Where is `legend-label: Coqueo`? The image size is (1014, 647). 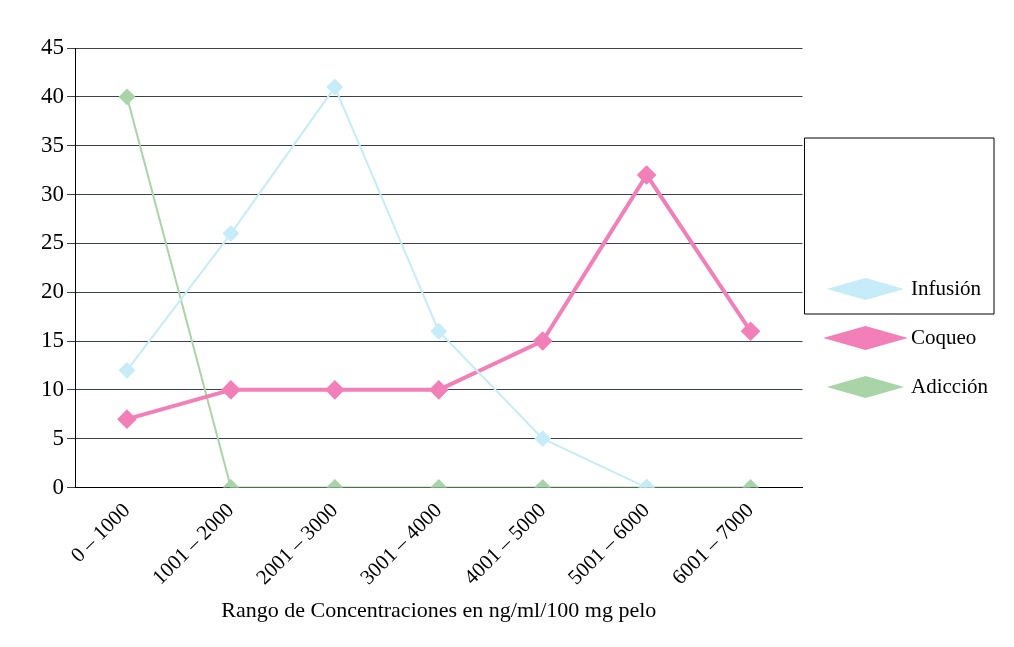 legend-label: Coqueo is located at coordinates (944, 336).